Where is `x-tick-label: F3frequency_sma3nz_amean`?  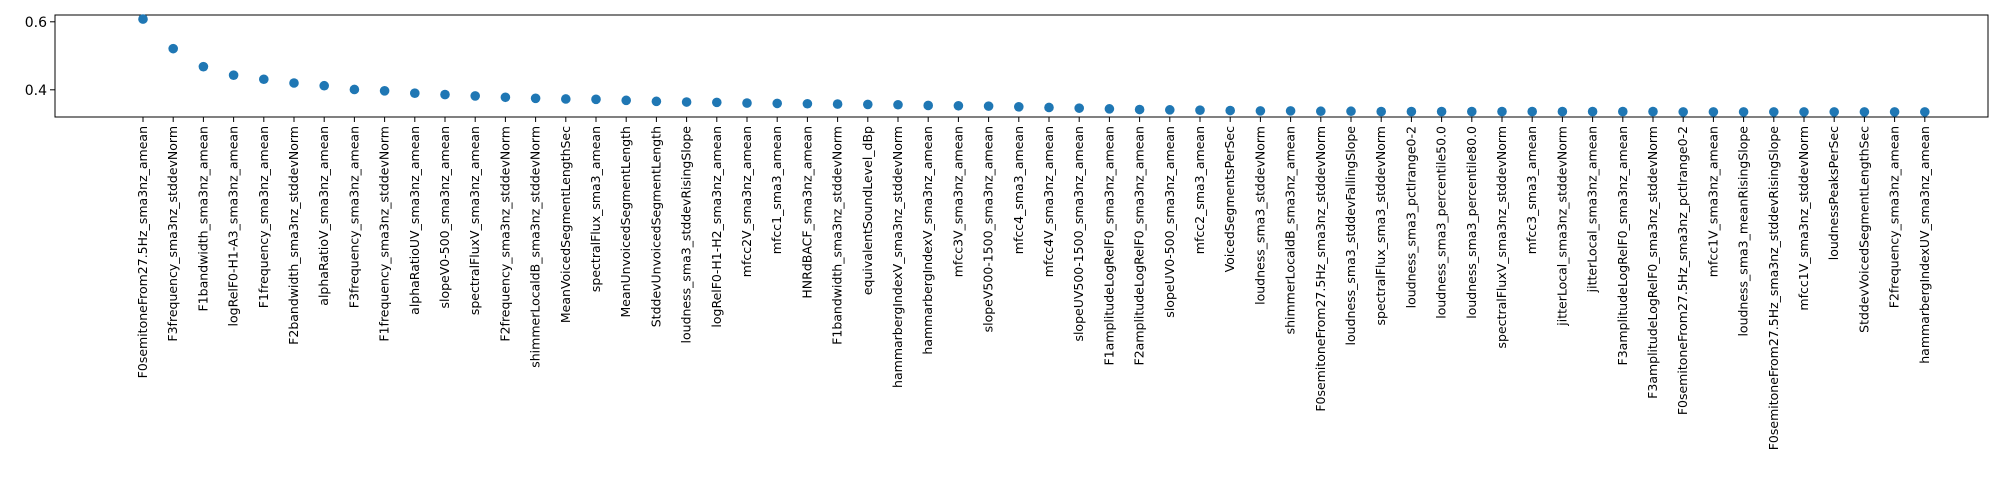 x-tick-label: F3frequency_sma3nz_amean is located at coordinates (353, 217).